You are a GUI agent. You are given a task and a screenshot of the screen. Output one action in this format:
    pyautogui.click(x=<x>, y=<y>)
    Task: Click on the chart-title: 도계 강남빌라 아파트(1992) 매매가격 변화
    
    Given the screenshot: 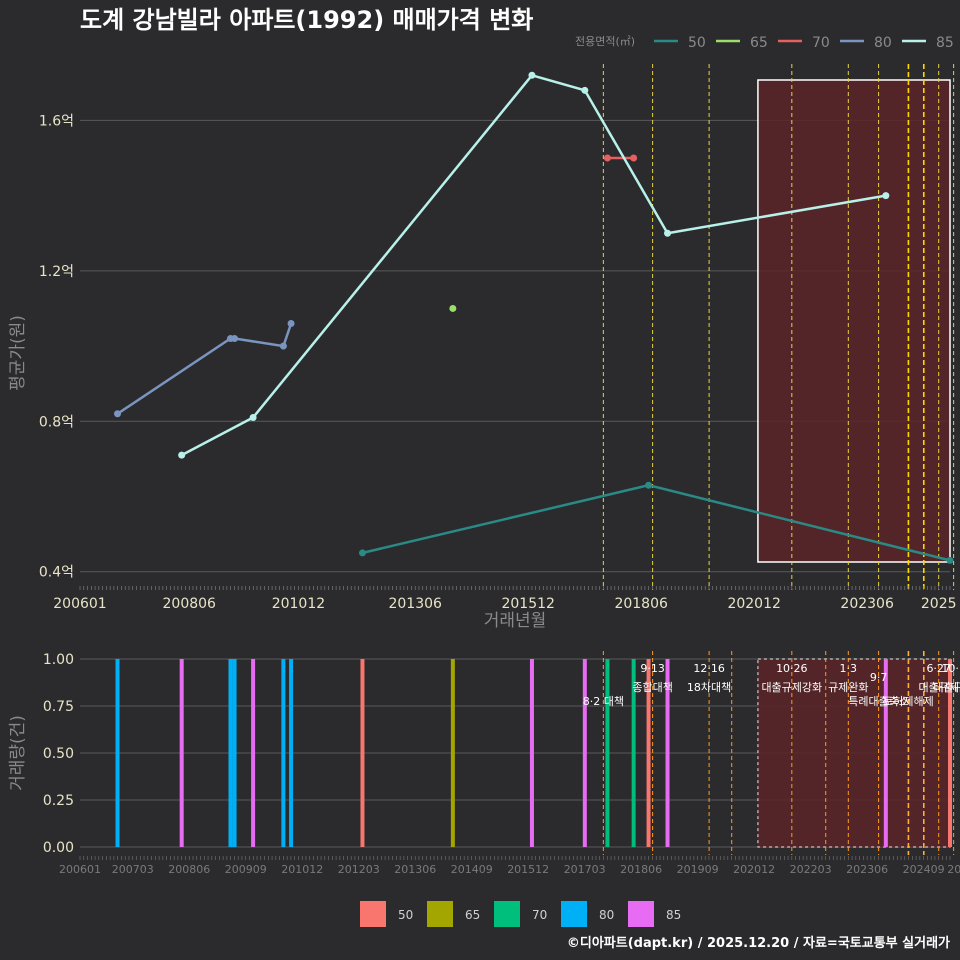 What is the action you would take?
    pyautogui.click(x=306, y=20)
    